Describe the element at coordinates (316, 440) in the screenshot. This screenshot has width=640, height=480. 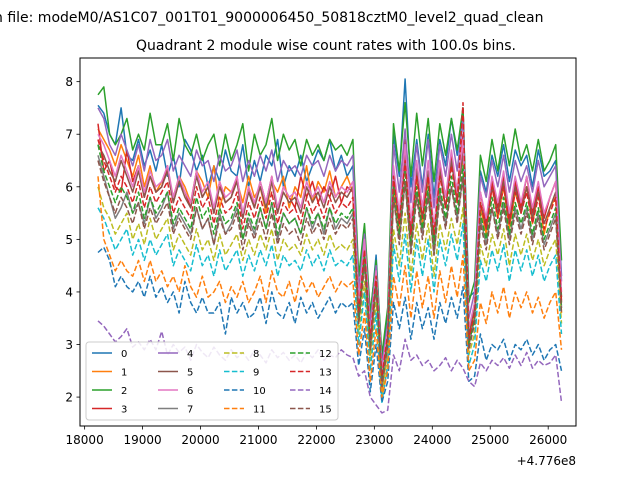
I see `x-tick-label: 22000` at that location.